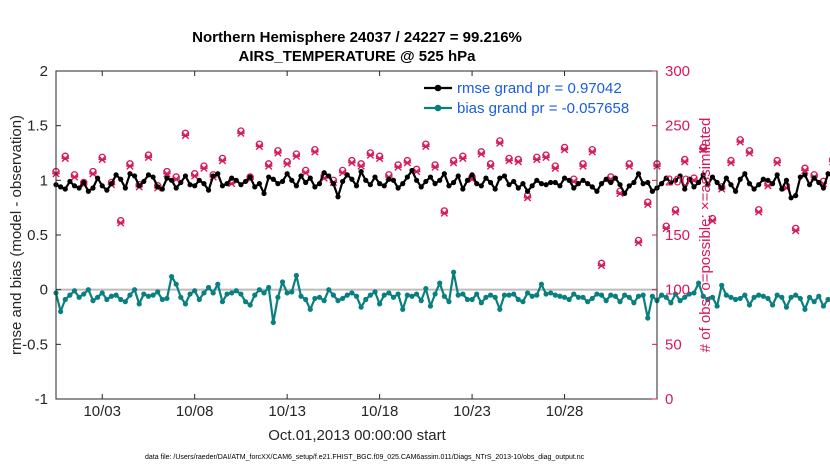 Image resolution: width=830 pixels, height=470 pixels. What do you see at coordinates (539, 88) in the screenshot?
I see `legend-rmse-label: rmse grand pr = 0.97042` at bounding box center [539, 88].